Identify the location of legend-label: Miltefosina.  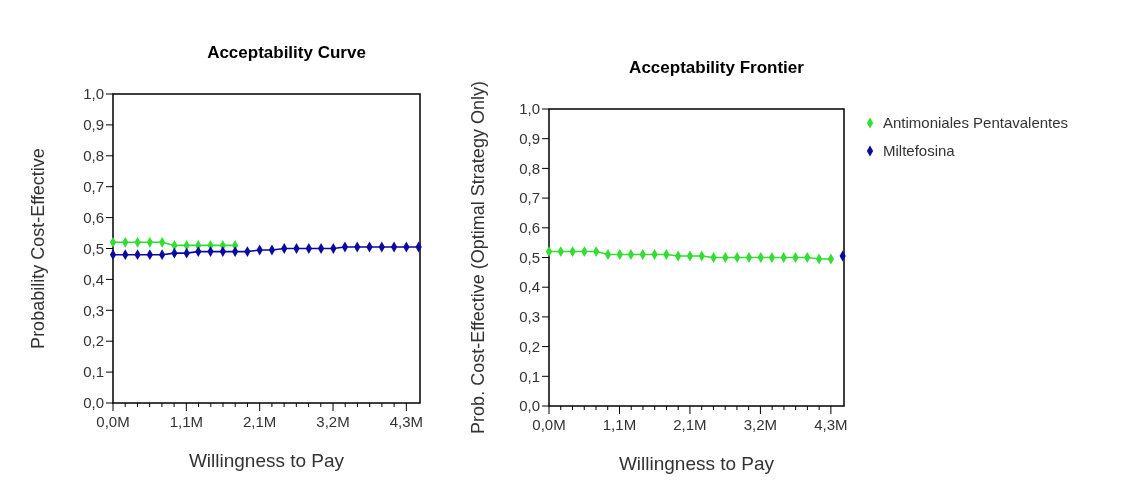
(919, 151).